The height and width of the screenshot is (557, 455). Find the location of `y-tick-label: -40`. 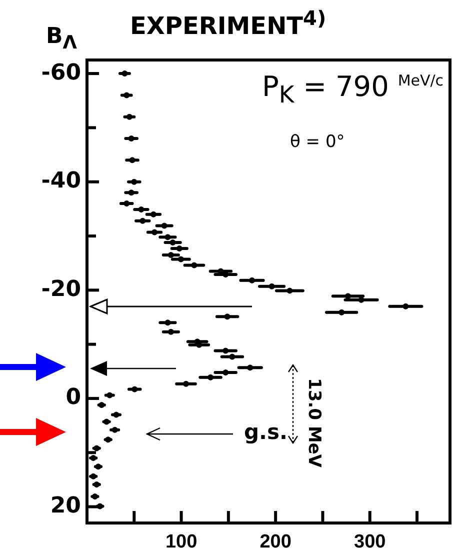

y-tick-label: -40 is located at coordinates (61, 181).